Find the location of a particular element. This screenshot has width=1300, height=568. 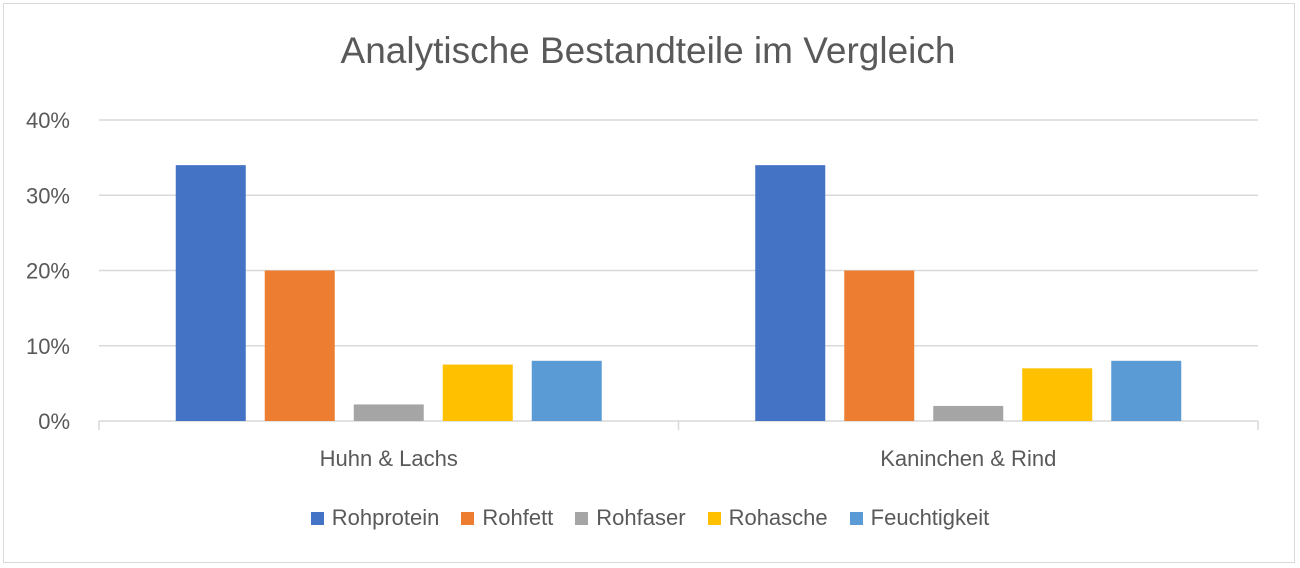

legend-item: Rohprotein is located at coordinates (375, 518).